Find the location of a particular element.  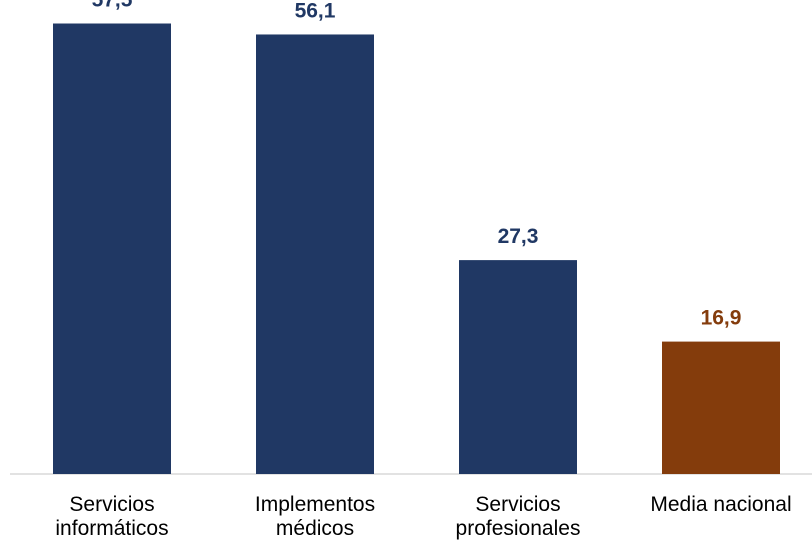

category-label-line: profesionales is located at coordinates (518, 528).